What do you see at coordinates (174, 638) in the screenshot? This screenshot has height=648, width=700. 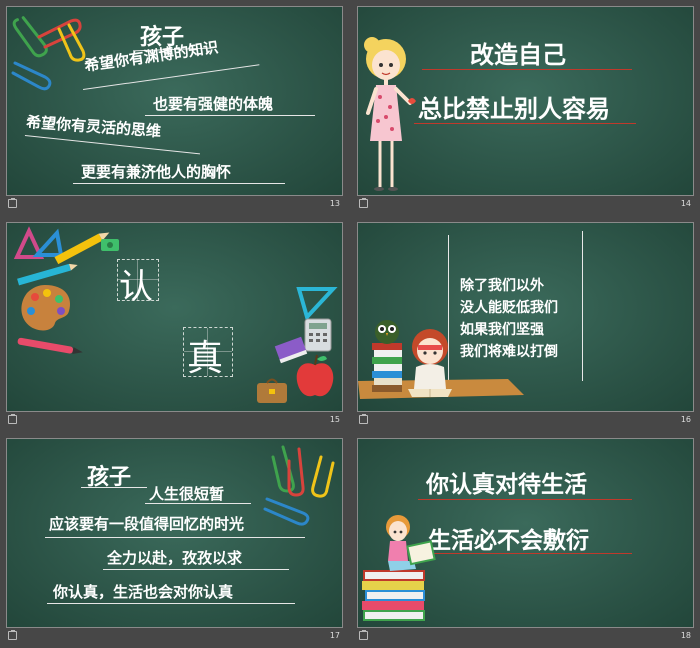 I see `slide-footer: 17` at bounding box center [174, 638].